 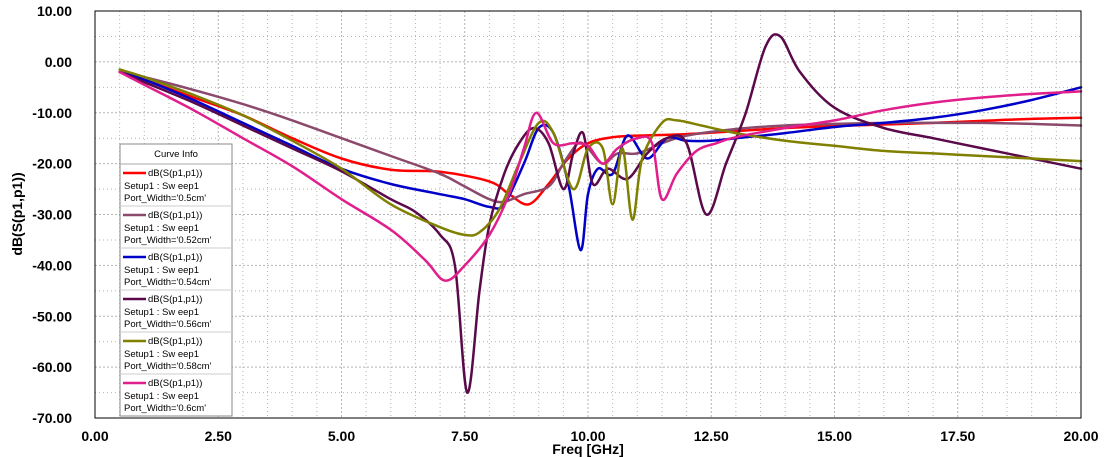 What do you see at coordinates (176, 154) in the screenshot?
I see `legend-title: Curve Info` at bounding box center [176, 154].